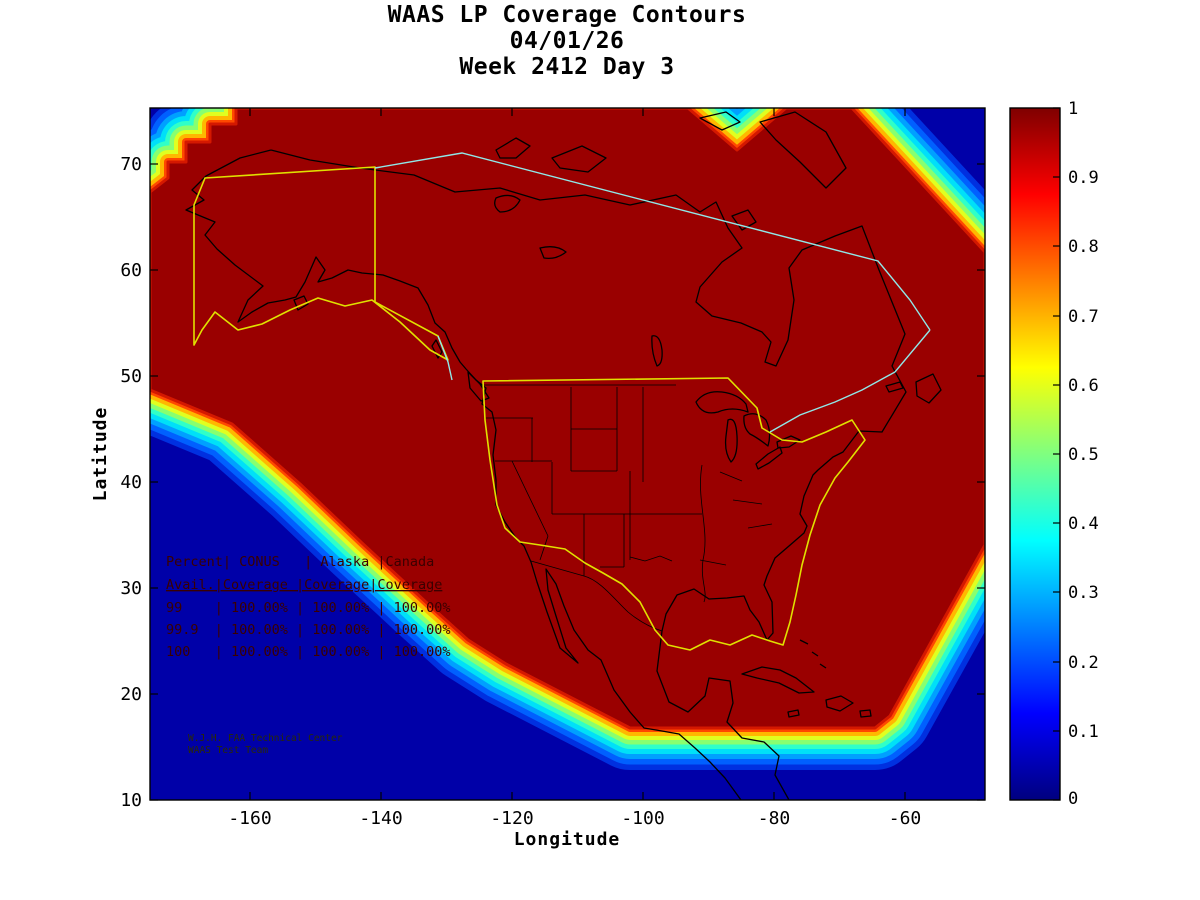  Describe the element at coordinates (131, 376) in the screenshot. I see `y-tick-label: 50` at that location.